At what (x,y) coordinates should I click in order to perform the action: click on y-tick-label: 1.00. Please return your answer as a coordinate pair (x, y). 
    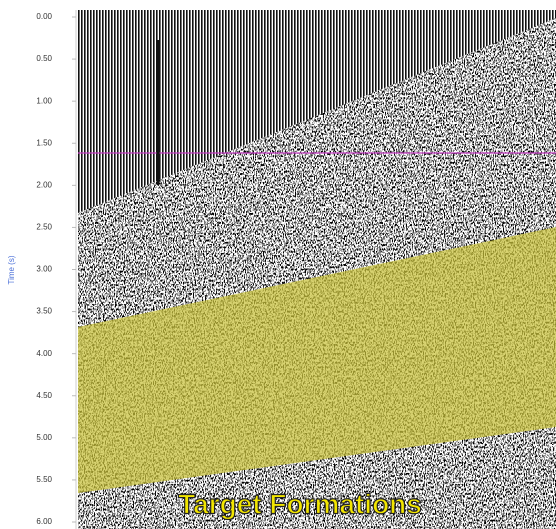
    Looking at the image, I should click on (44, 100).